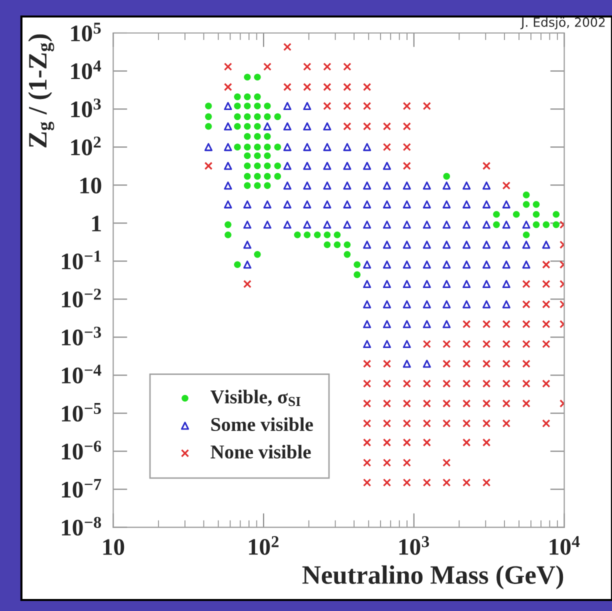  Describe the element at coordinates (262, 424) in the screenshot. I see `legend-label: Some visible` at that location.